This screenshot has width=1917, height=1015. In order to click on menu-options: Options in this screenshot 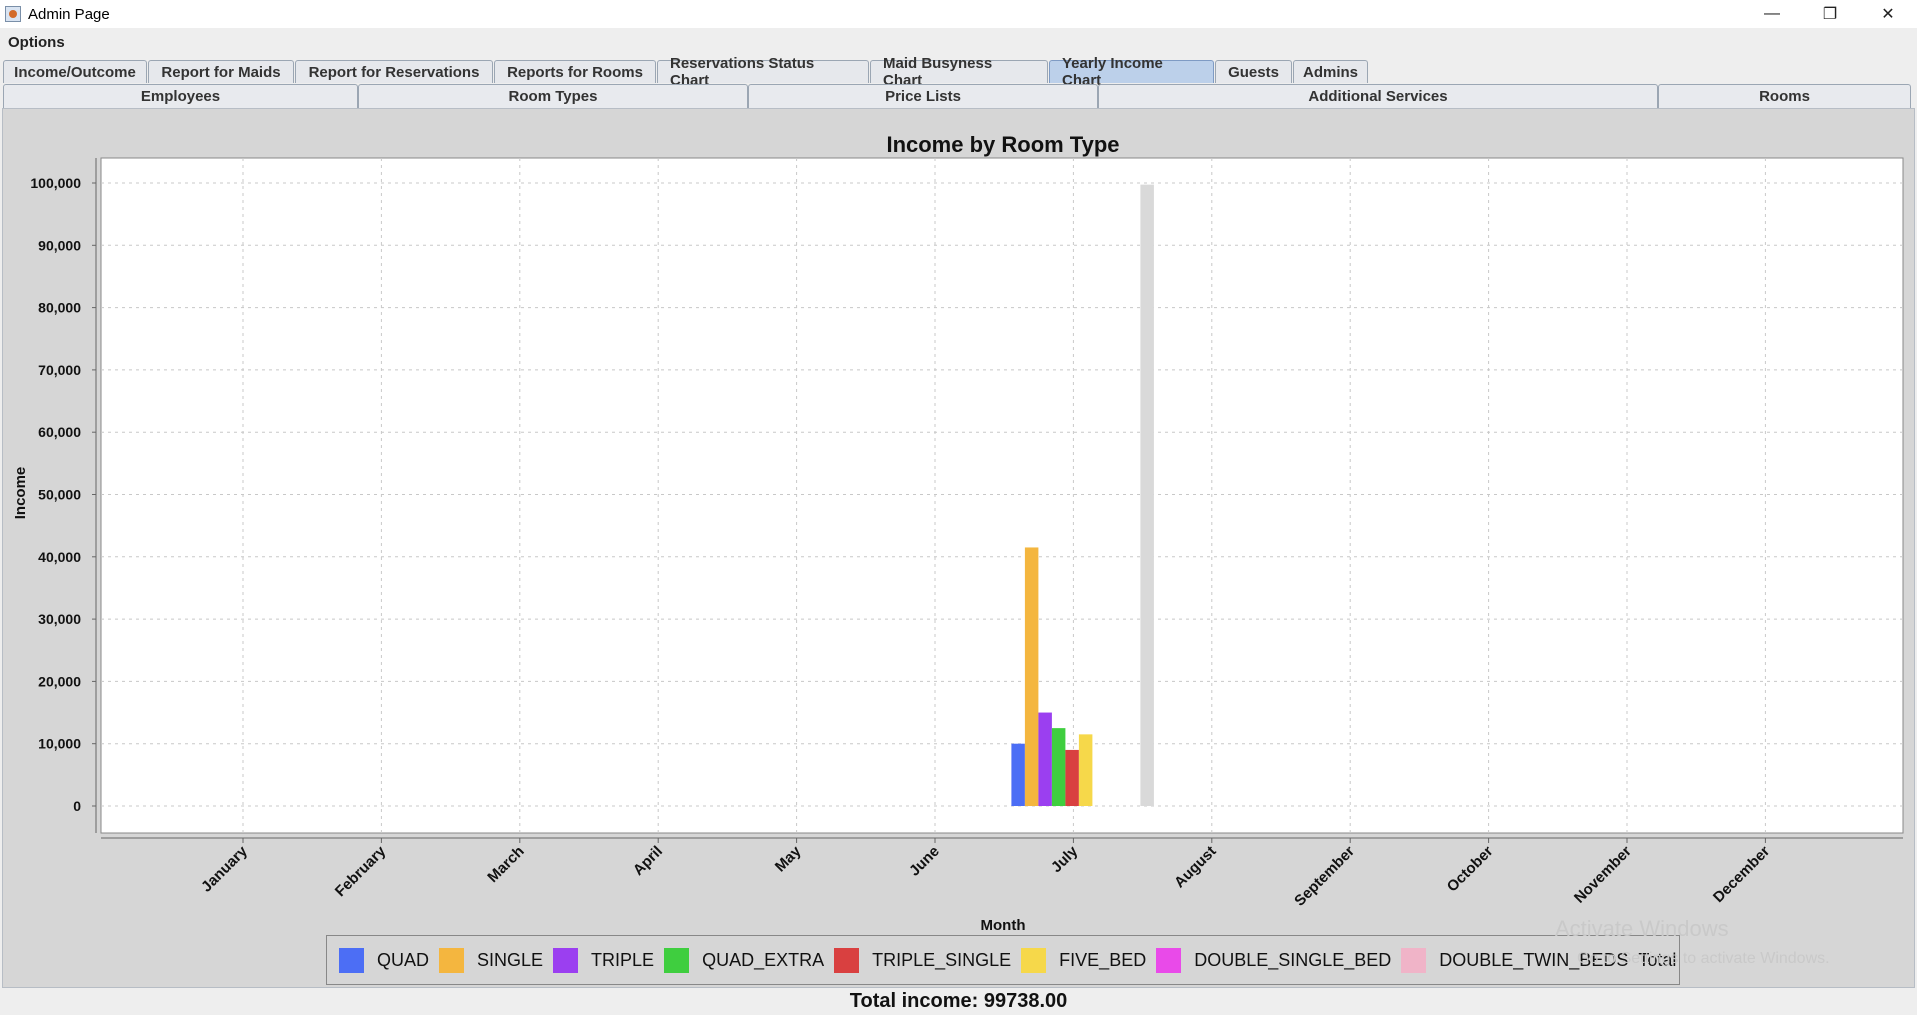, I will do `click(36, 42)`.